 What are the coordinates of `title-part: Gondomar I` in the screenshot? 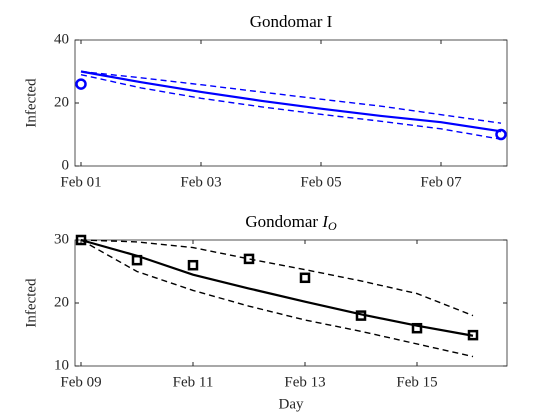 It's located at (291, 21).